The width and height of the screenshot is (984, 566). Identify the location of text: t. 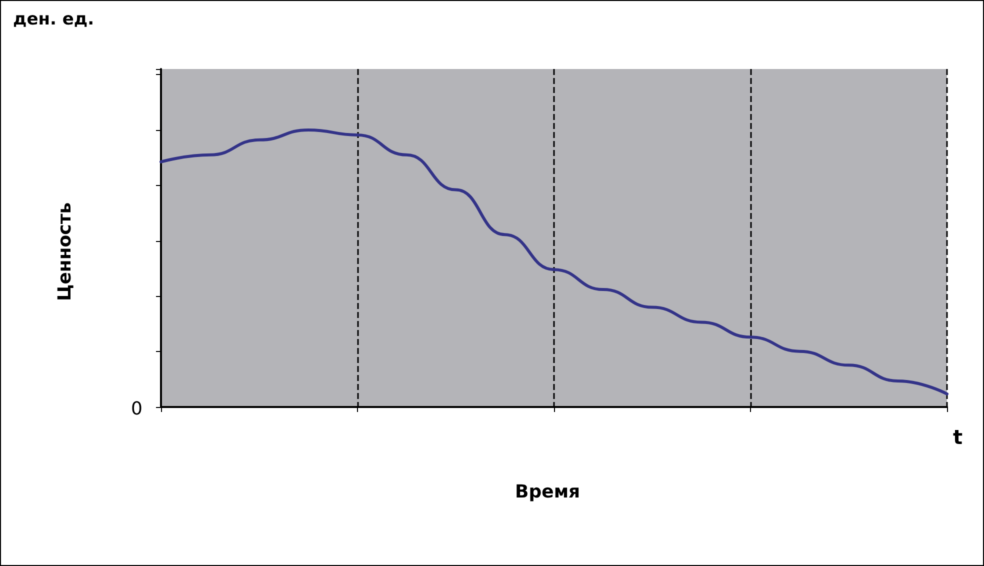
(958, 437).